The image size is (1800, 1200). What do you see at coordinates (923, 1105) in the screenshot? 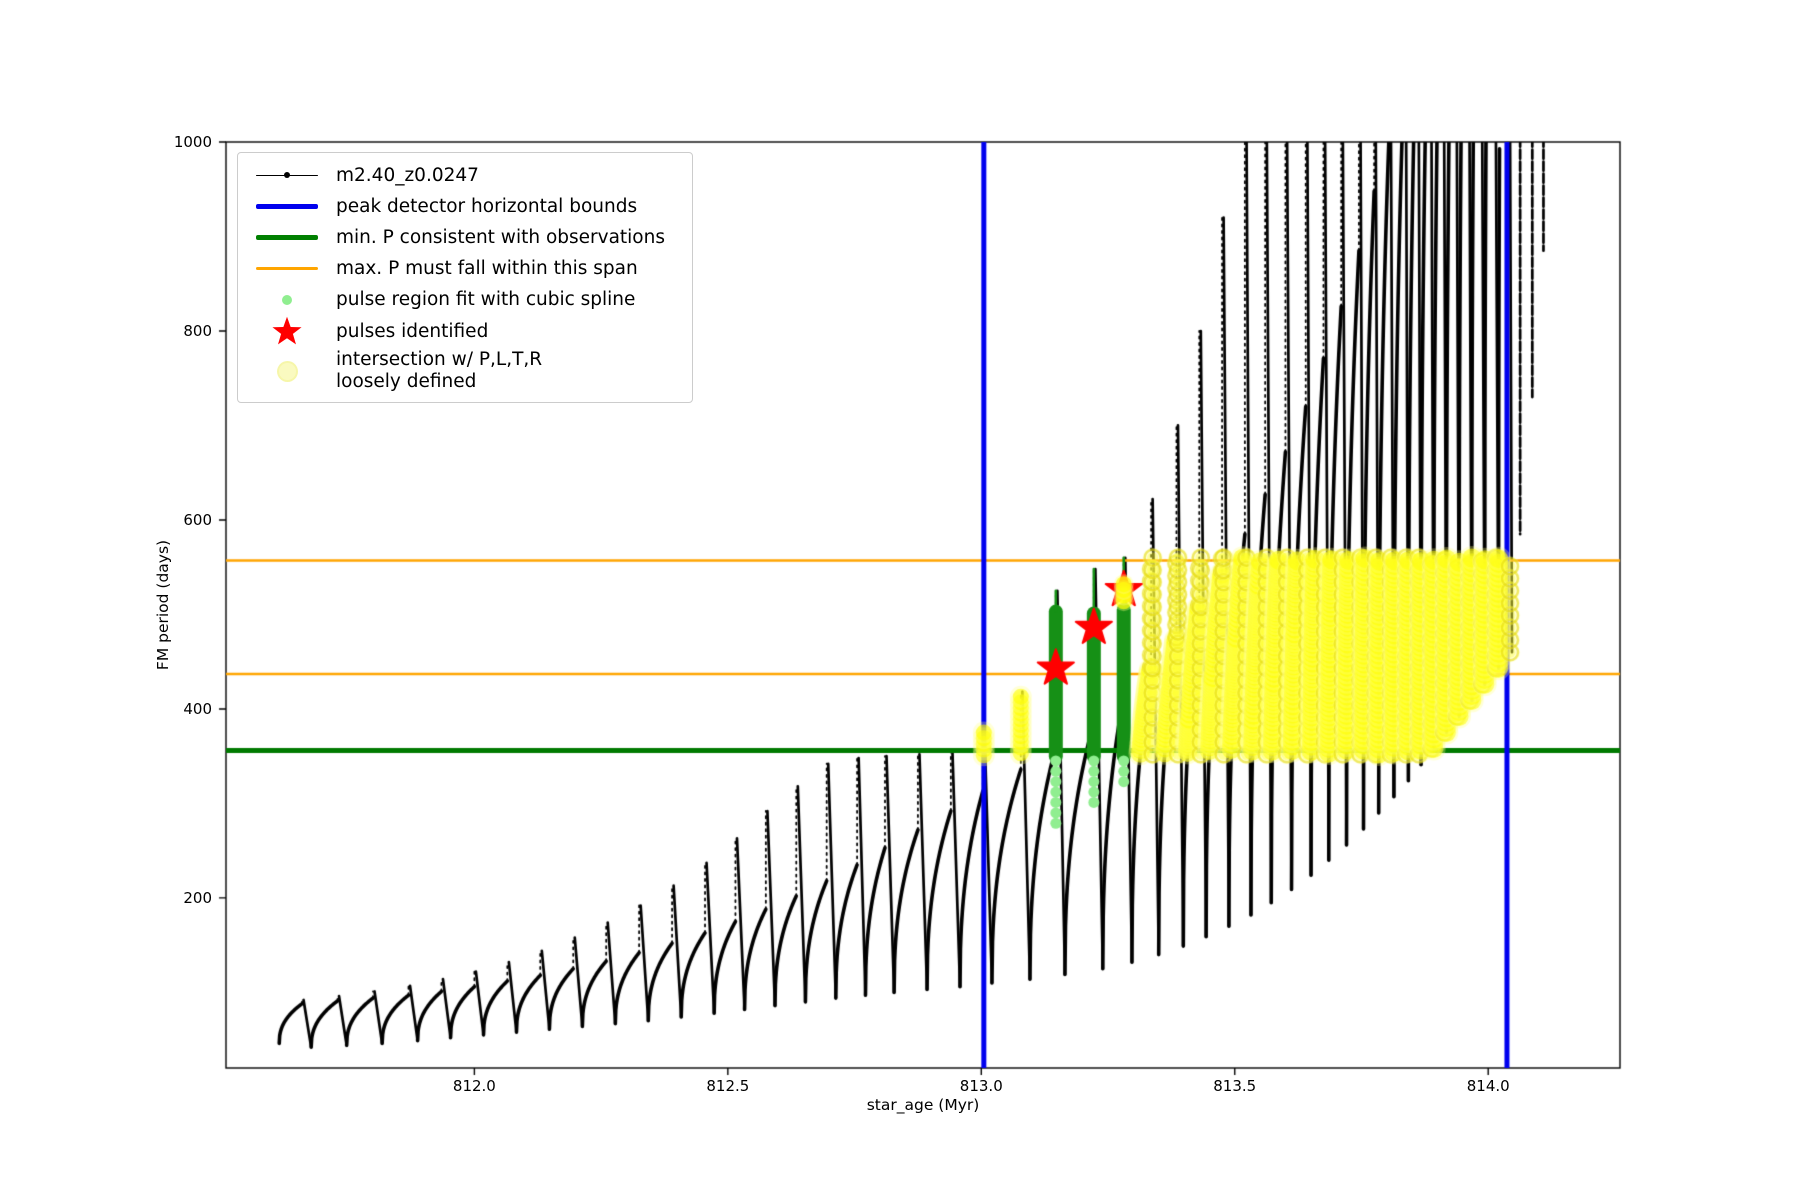
I see `x-axis-label: star_age (Myr)` at bounding box center [923, 1105].